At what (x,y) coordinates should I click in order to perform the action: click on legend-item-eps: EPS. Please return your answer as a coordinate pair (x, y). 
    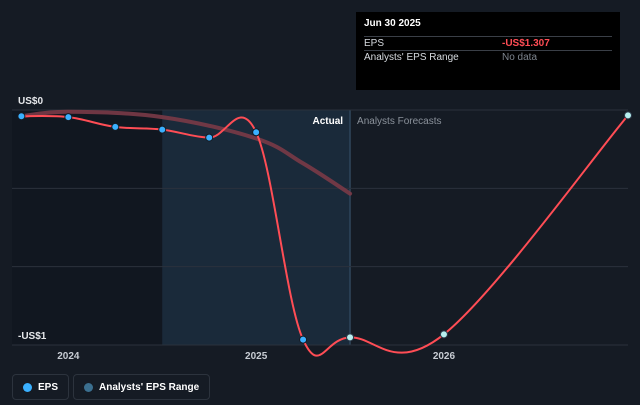
    Looking at the image, I should click on (41, 387).